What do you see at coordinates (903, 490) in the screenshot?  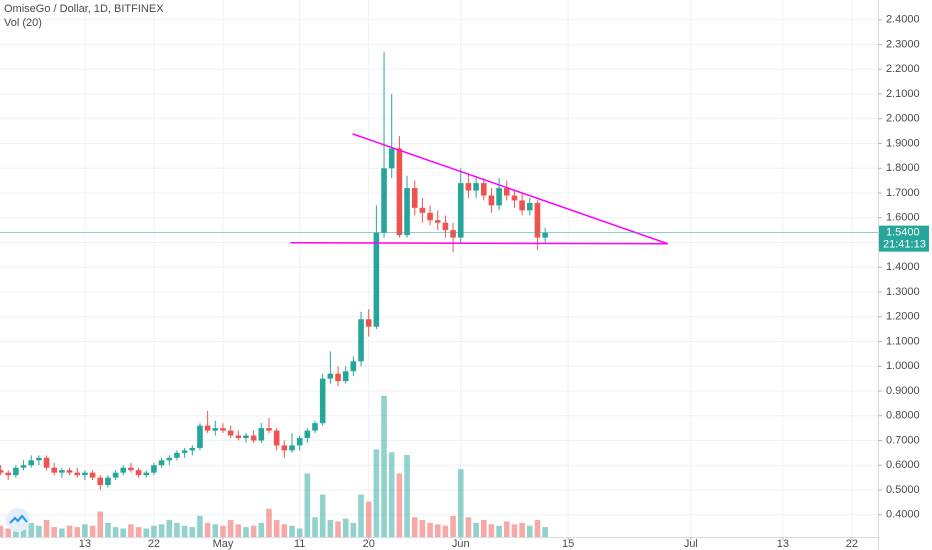 I see `y-tick-label: 0.5000` at bounding box center [903, 490].